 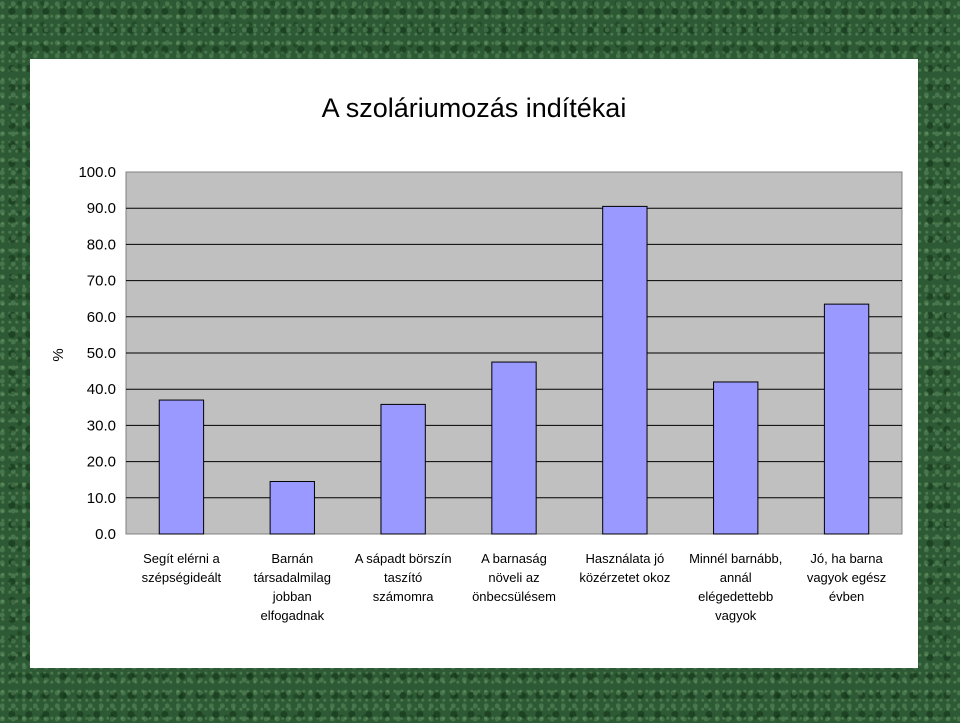 What do you see at coordinates (58, 354) in the screenshot?
I see `y-axis-label: %` at bounding box center [58, 354].